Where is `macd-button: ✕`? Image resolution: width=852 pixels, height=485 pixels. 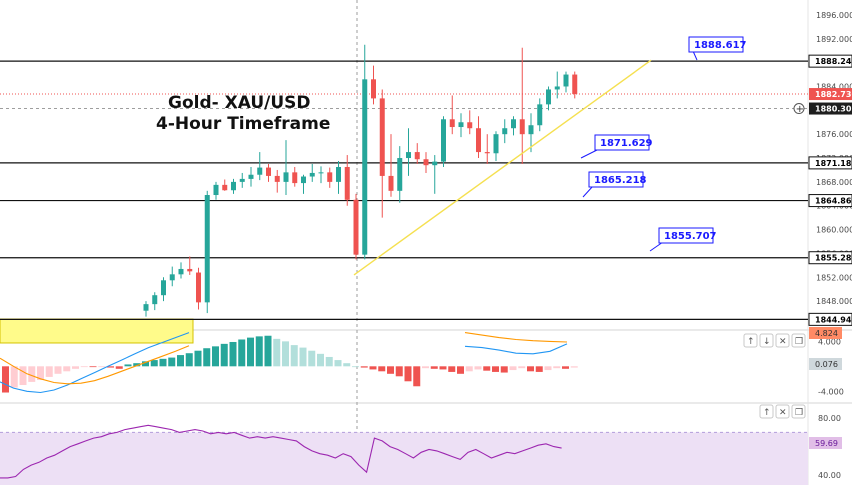 macd-button: ✕ is located at coordinates (782, 340).